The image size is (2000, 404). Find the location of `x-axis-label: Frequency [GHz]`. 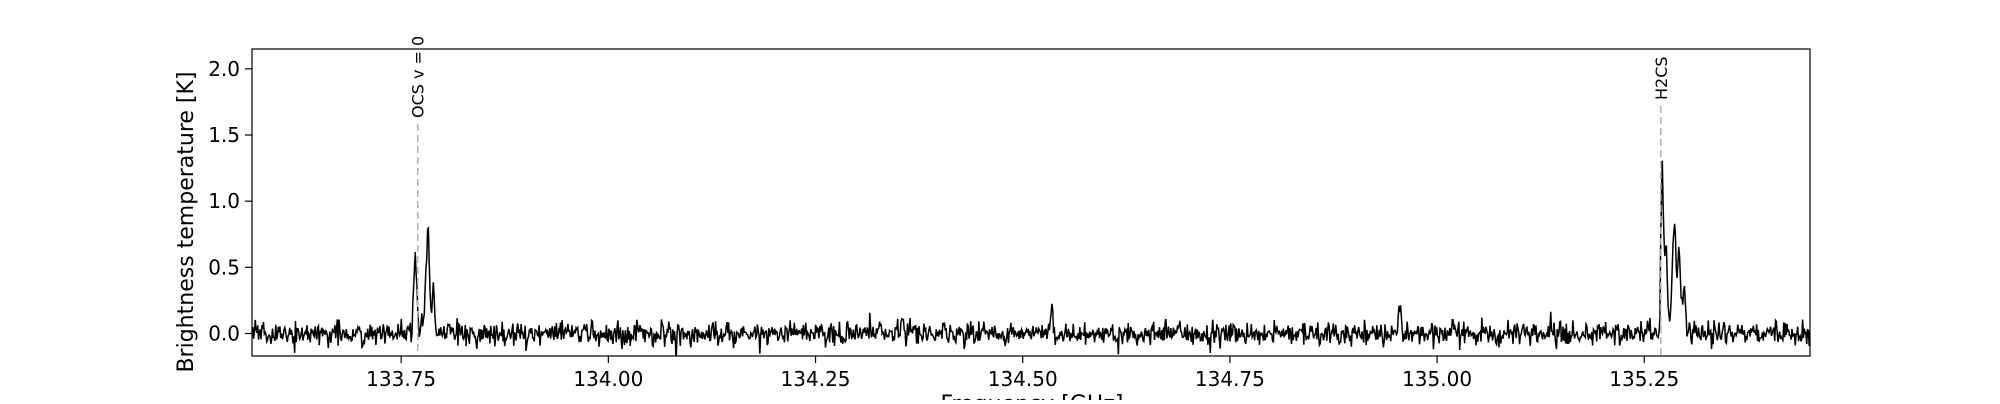

x-axis-label: Frequency [GHz] is located at coordinates (1032, 396).